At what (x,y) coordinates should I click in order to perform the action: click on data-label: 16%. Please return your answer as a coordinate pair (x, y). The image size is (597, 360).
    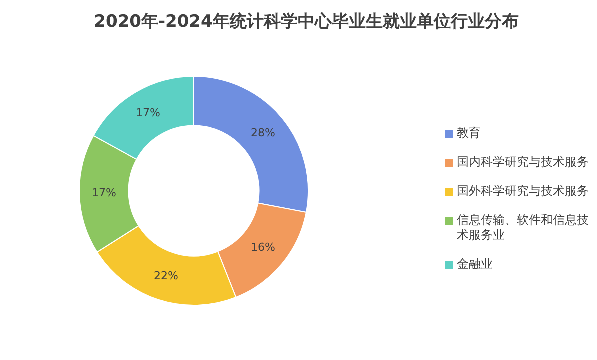
    Looking at the image, I should click on (263, 247).